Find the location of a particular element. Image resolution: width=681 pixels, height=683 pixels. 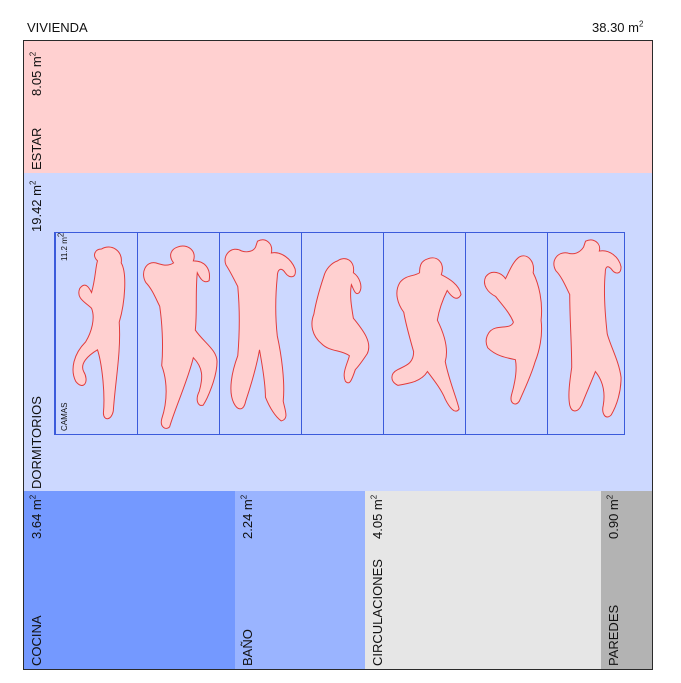

paredes-label: PAREDES is located at coordinates (613, 635).